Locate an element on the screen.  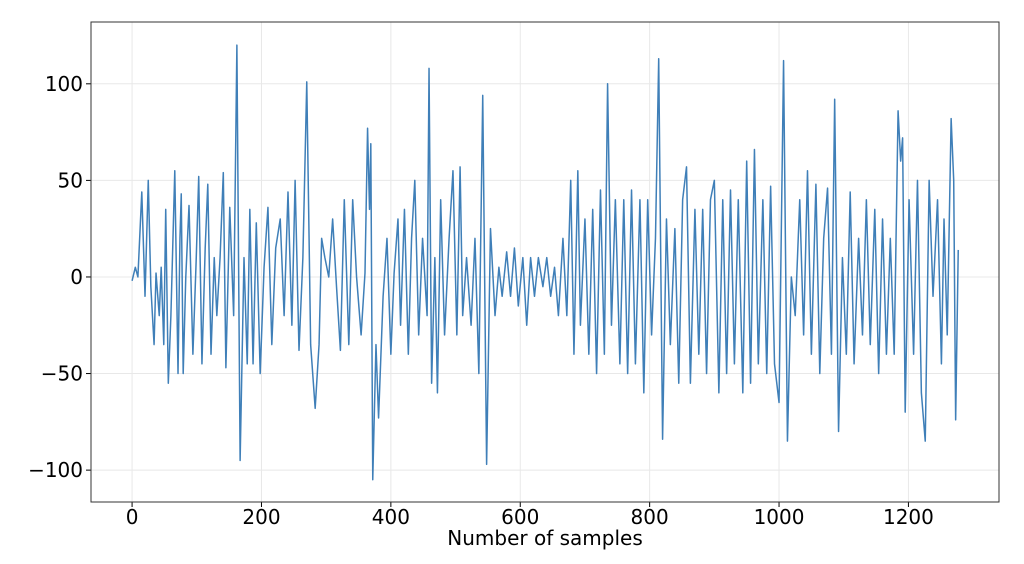
y-tick-label: 50 is located at coordinates (70, 180).